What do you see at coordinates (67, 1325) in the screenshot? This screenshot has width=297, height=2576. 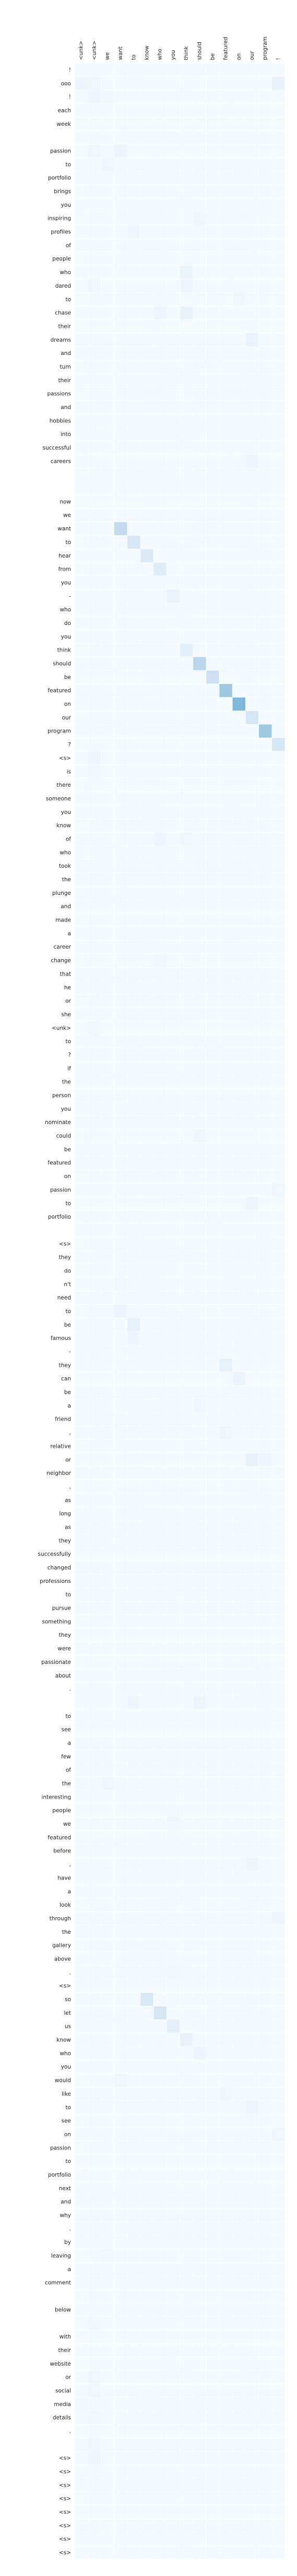 I see `y-tick-label: be` at bounding box center [67, 1325].